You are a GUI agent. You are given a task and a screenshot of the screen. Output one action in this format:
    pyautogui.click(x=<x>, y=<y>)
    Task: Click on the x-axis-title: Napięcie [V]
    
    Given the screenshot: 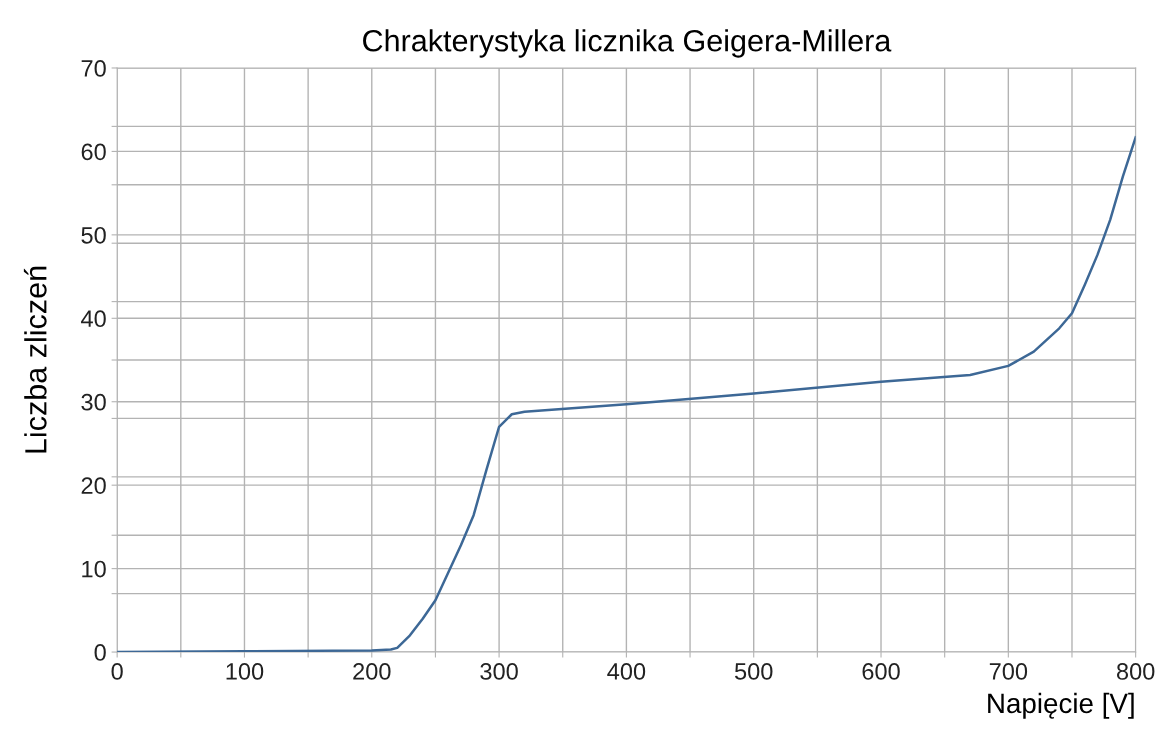 What is the action you would take?
    pyautogui.click(x=1061, y=705)
    